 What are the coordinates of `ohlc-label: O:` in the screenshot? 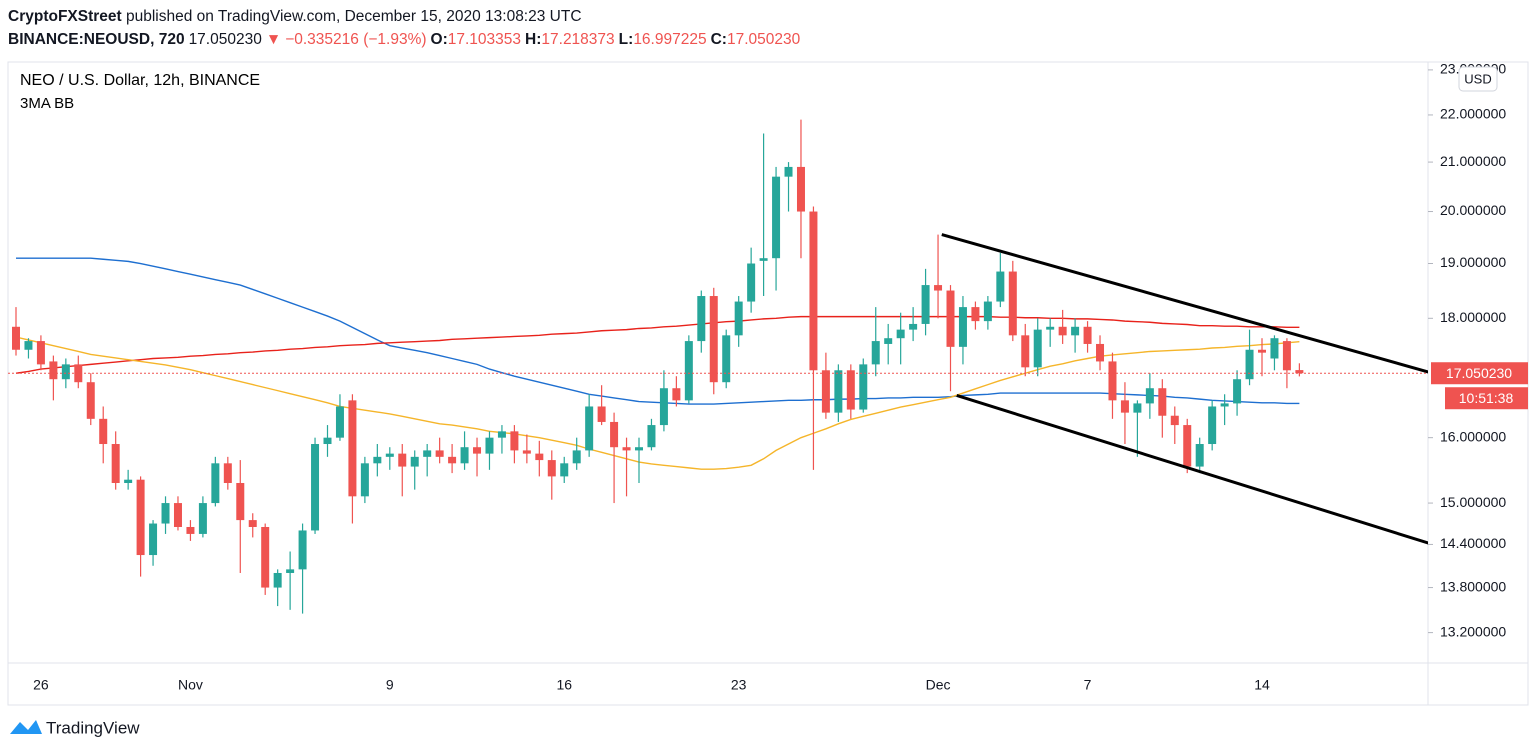 It's located at (439, 39).